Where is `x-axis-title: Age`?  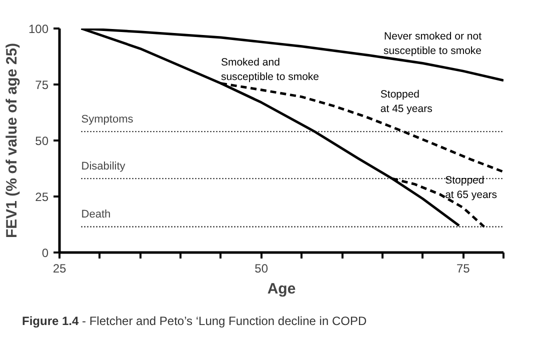
x-axis-title: Age is located at coordinates (281, 289).